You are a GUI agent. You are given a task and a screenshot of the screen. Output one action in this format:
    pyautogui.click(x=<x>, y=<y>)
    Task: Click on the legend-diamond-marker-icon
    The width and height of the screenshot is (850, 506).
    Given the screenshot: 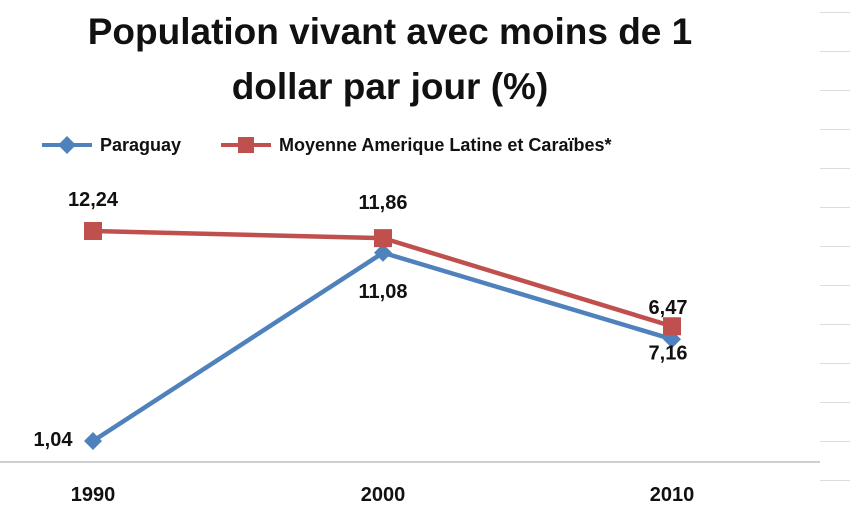 What is the action you would take?
    pyautogui.click(x=67, y=145)
    